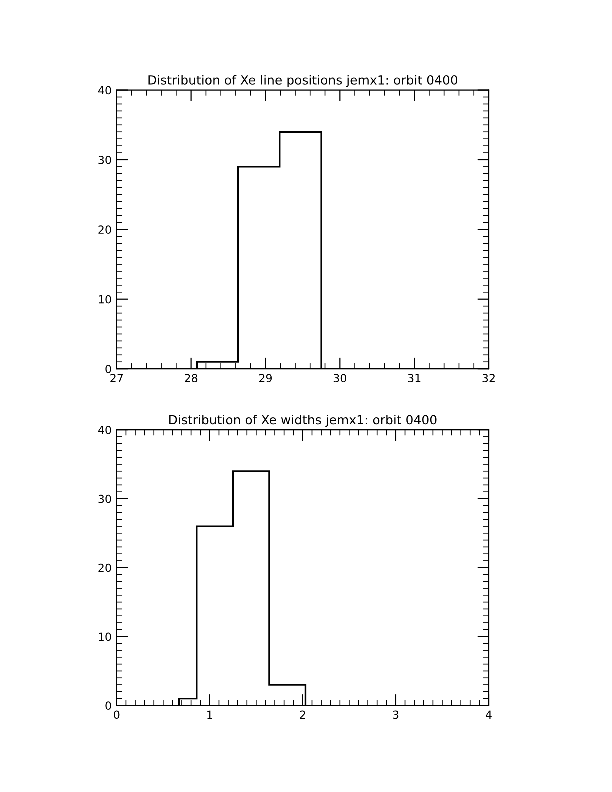  What do you see at coordinates (303, 421) in the screenshot?
I see `chart-title: Distribution of Xe widths jemx1: orbit 0400` at bounding box center [303, 421].